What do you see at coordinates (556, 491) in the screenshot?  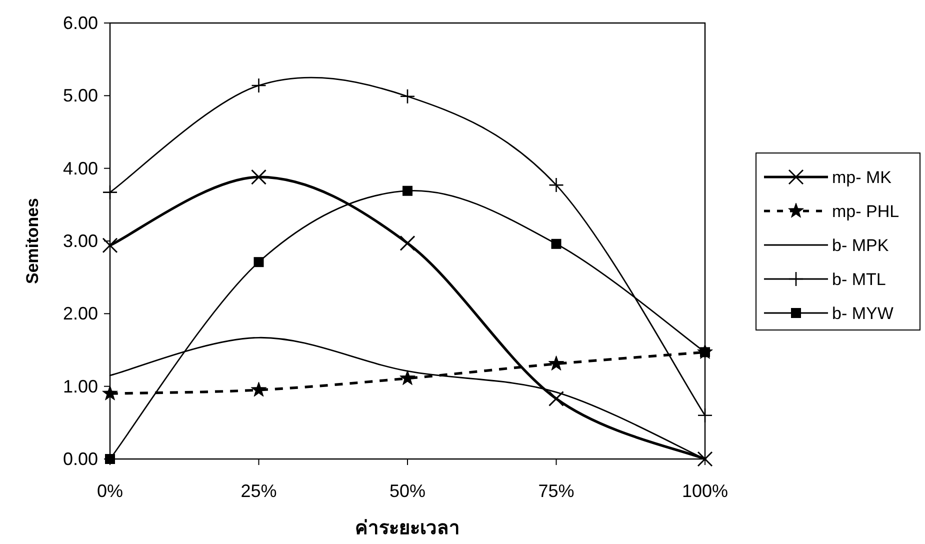 I see `x-tick-label: 75%` at bounding box center [556, 491].